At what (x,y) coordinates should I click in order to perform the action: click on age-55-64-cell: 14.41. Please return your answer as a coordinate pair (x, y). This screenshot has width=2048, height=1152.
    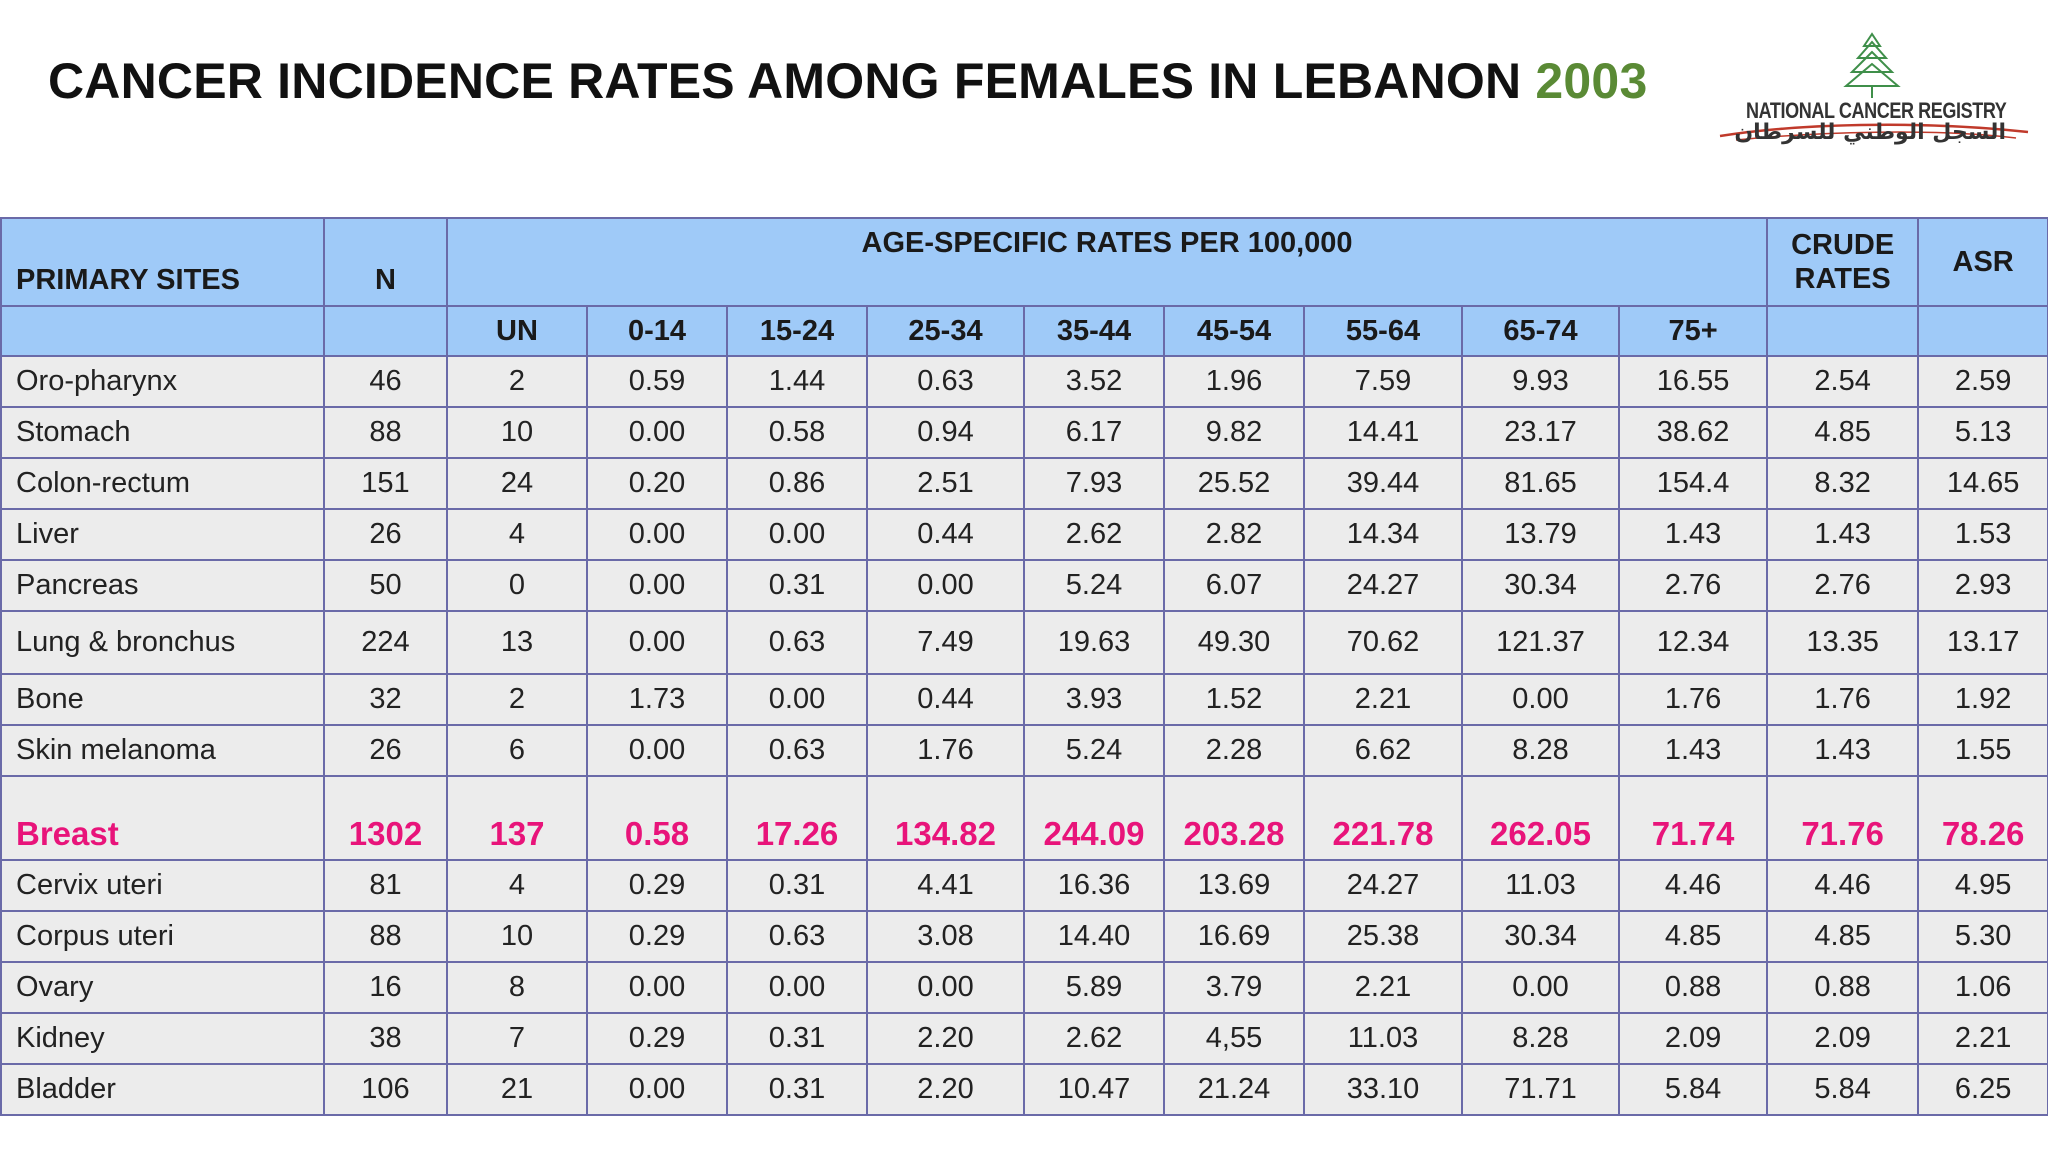
    Looking at the image, I should click on (1383, 432).